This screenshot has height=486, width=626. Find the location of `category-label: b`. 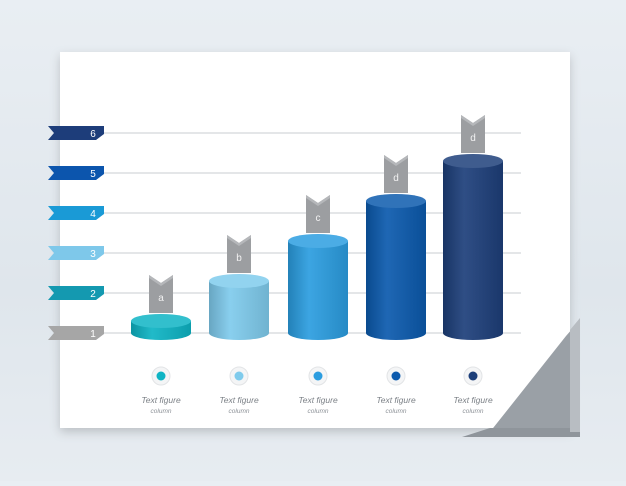

category-label: b is located at coordinates (239, 258).